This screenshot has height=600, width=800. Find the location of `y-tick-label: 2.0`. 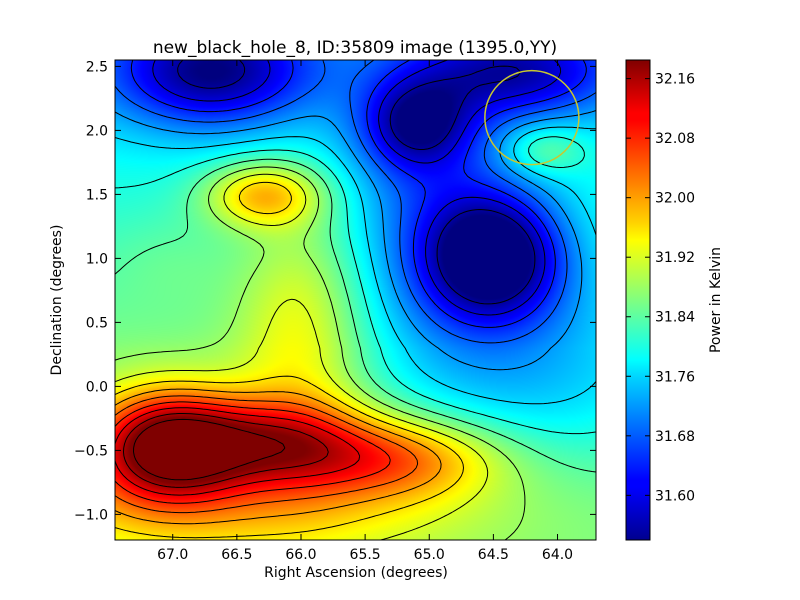

y-tick-label: 2.0 is located at coordinates (97, 131).